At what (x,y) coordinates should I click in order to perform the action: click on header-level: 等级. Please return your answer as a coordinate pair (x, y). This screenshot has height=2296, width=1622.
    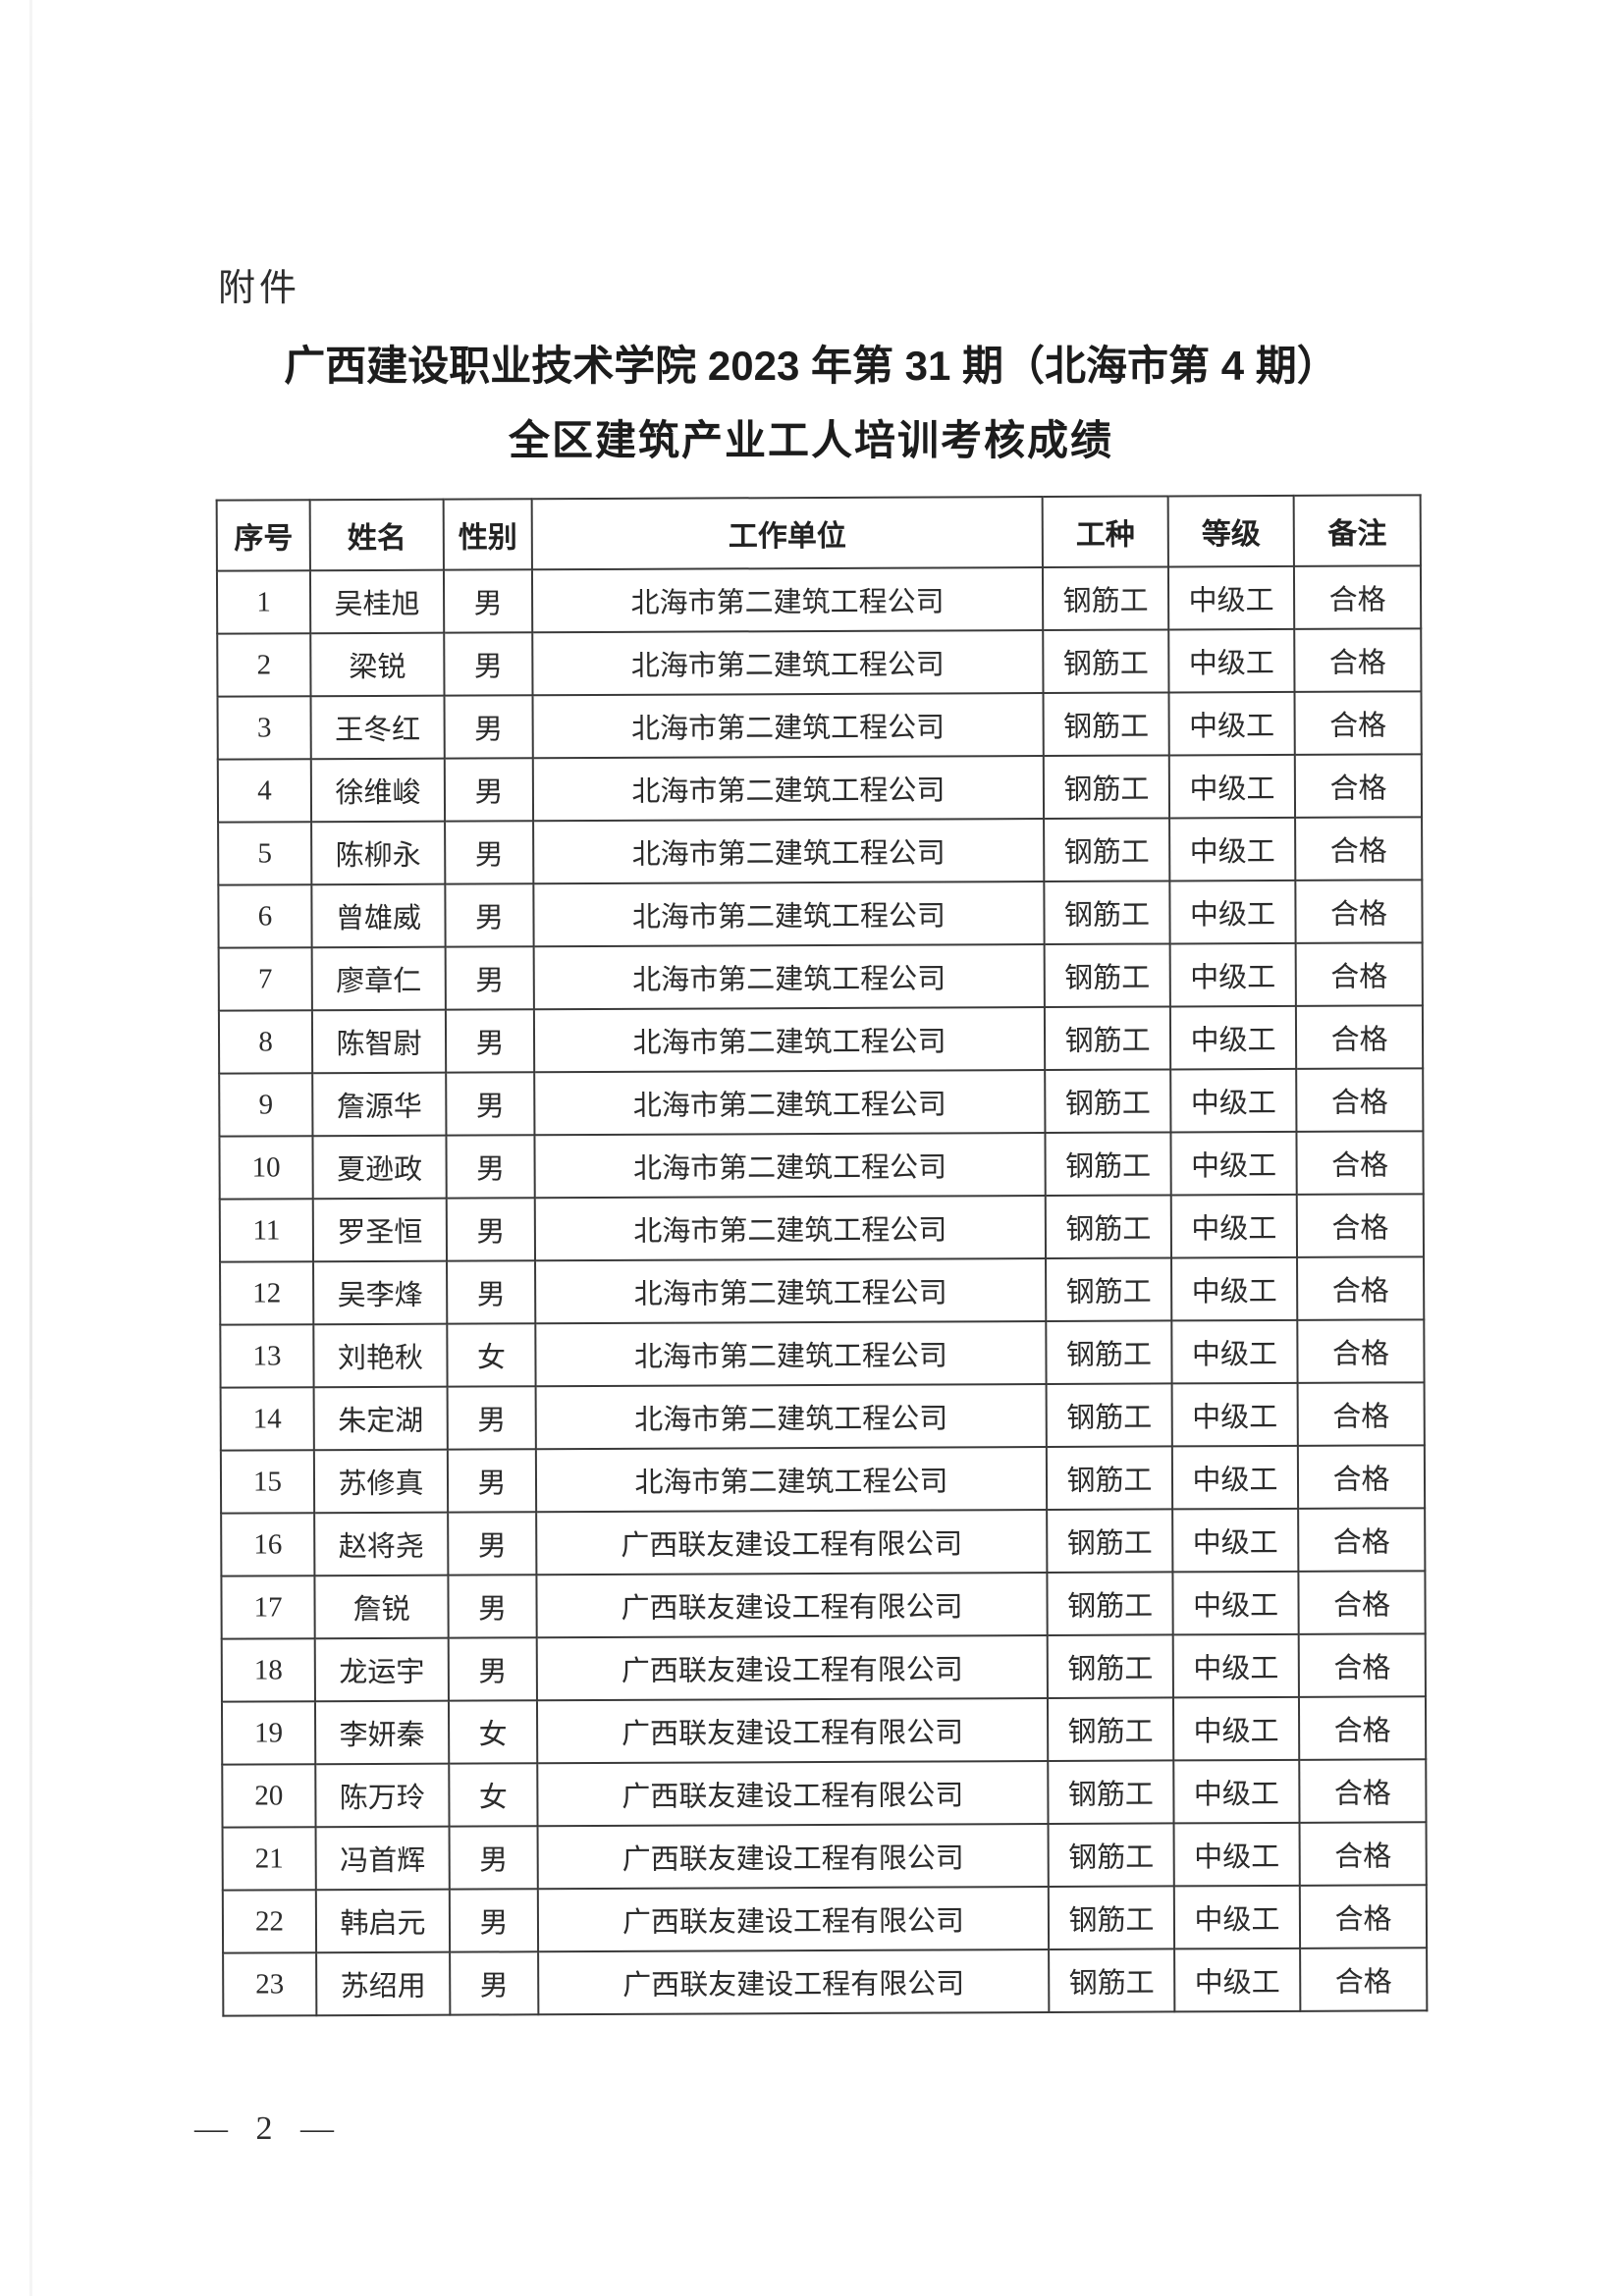
    Looking at the image, I should click on (1230, 531).